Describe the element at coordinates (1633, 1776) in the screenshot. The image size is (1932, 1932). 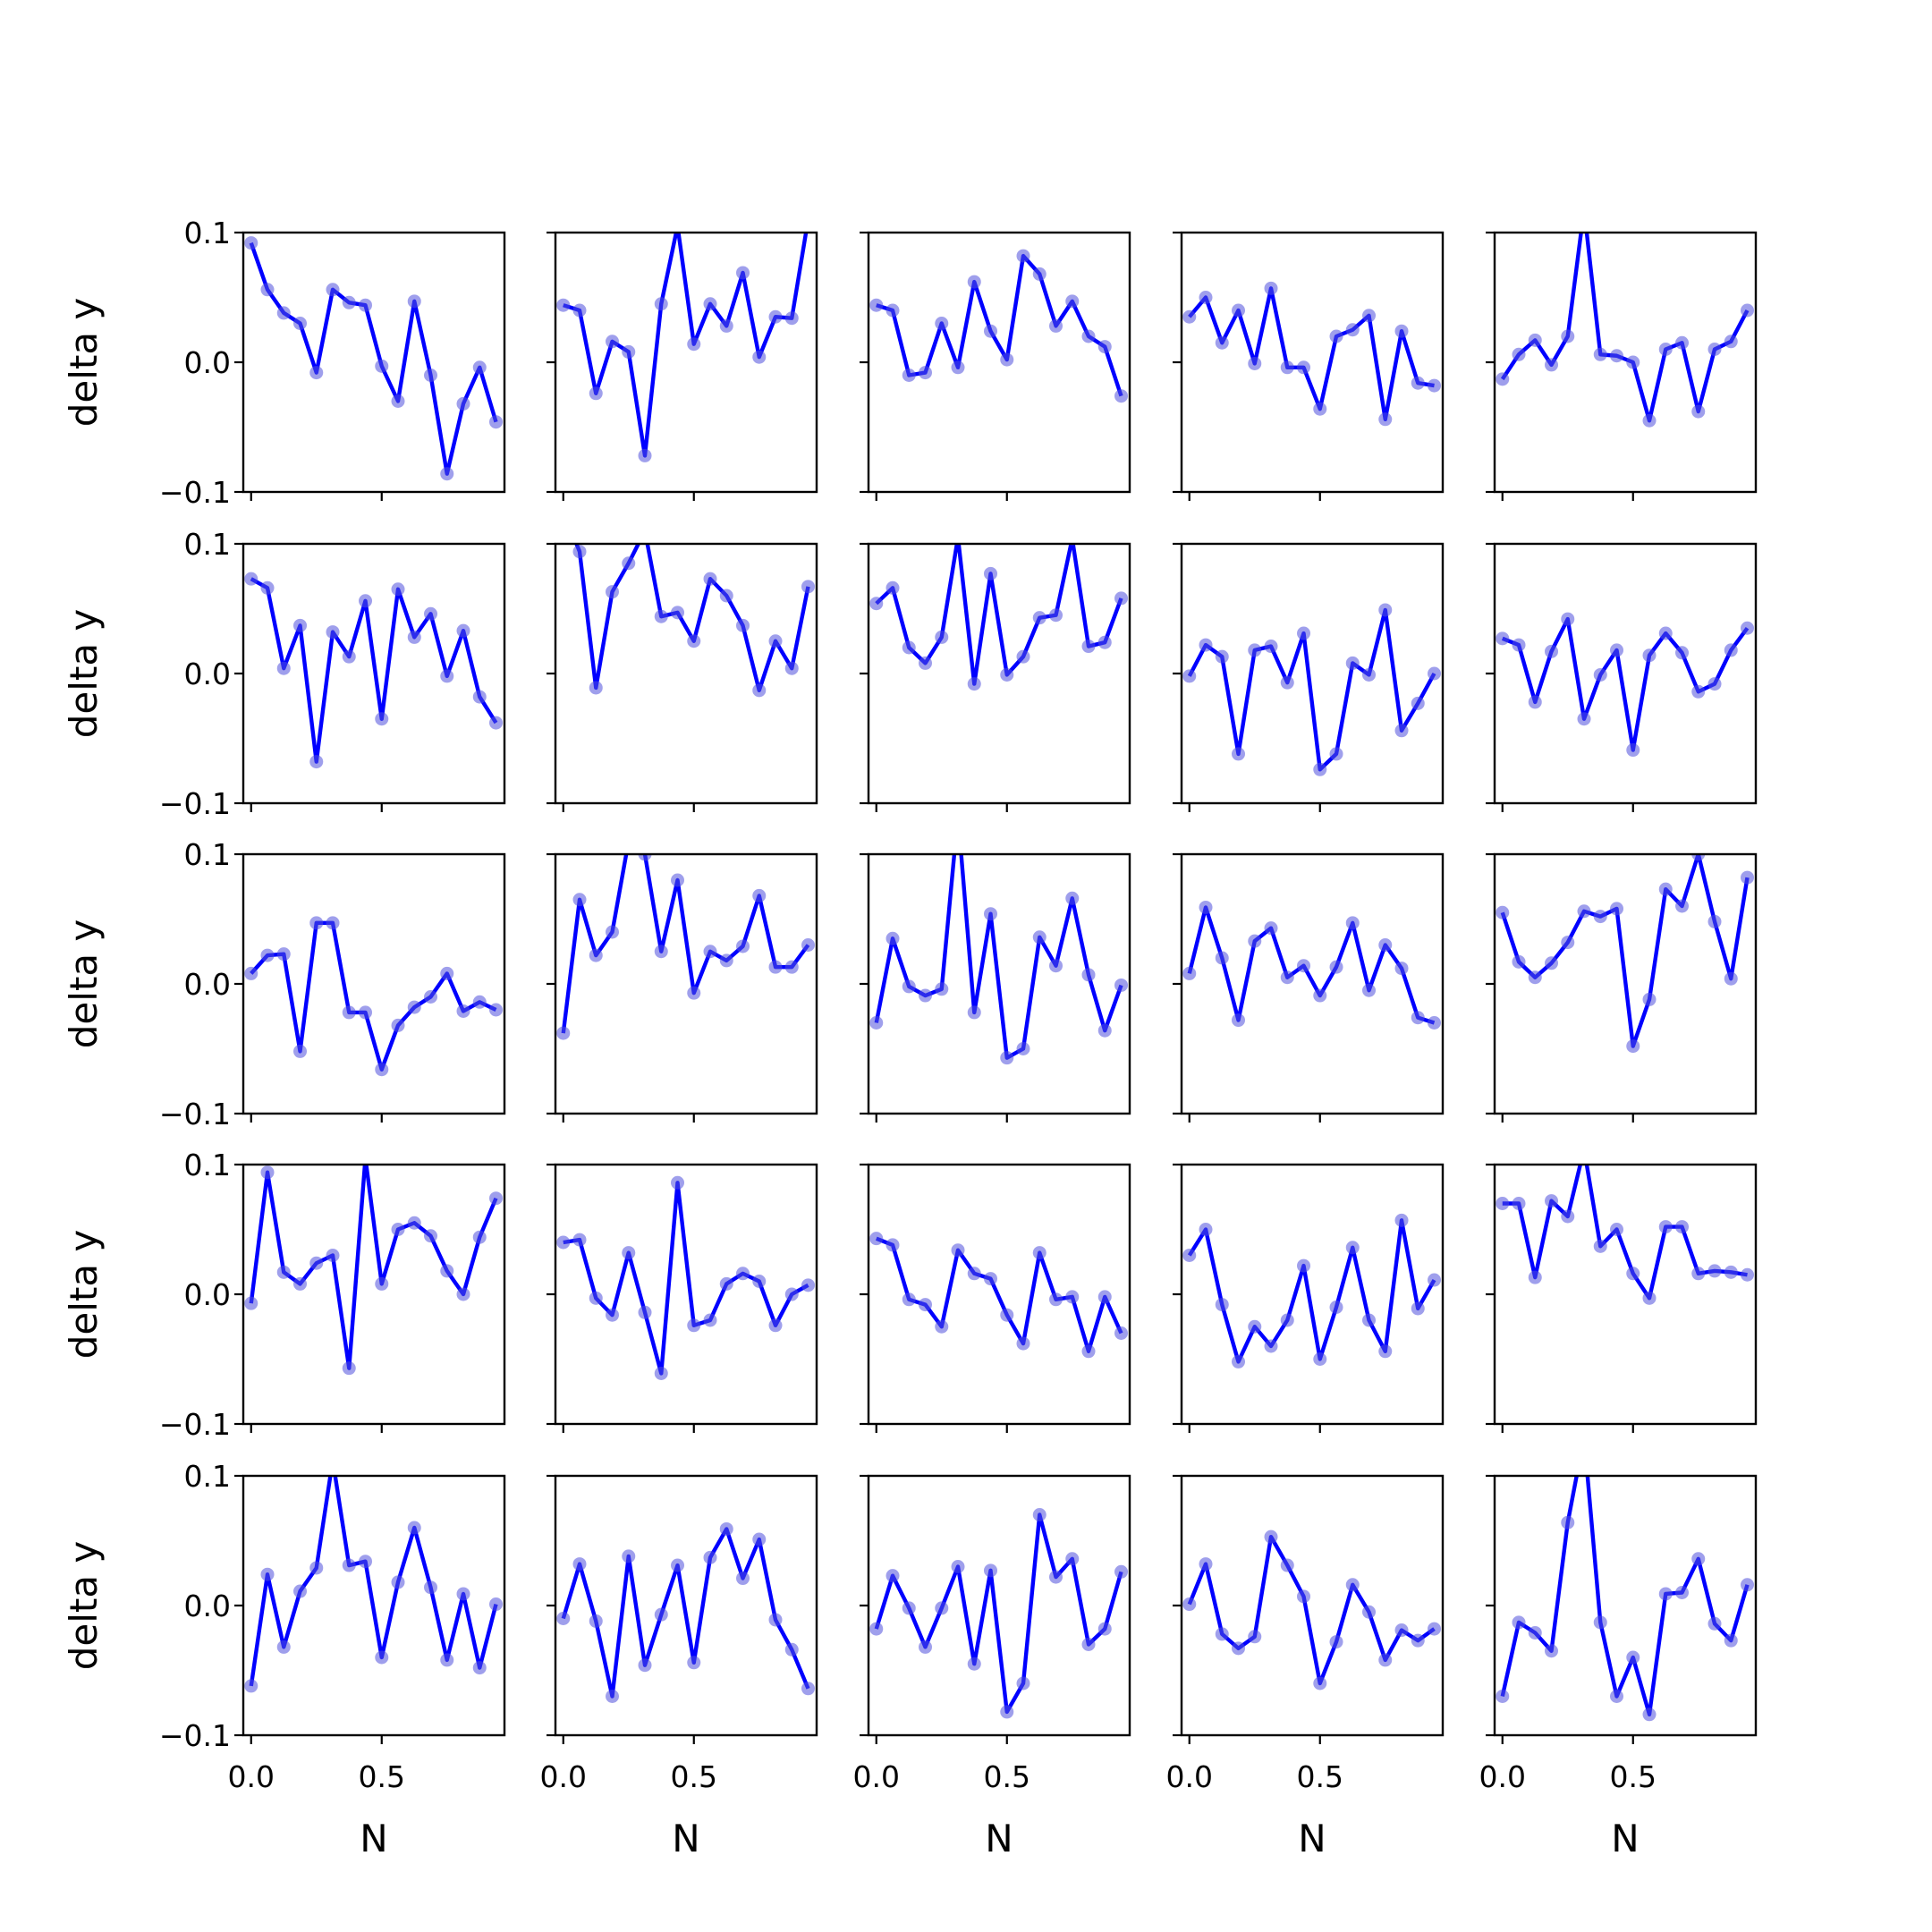
I see `x-tick-label: 0.5` at that location.